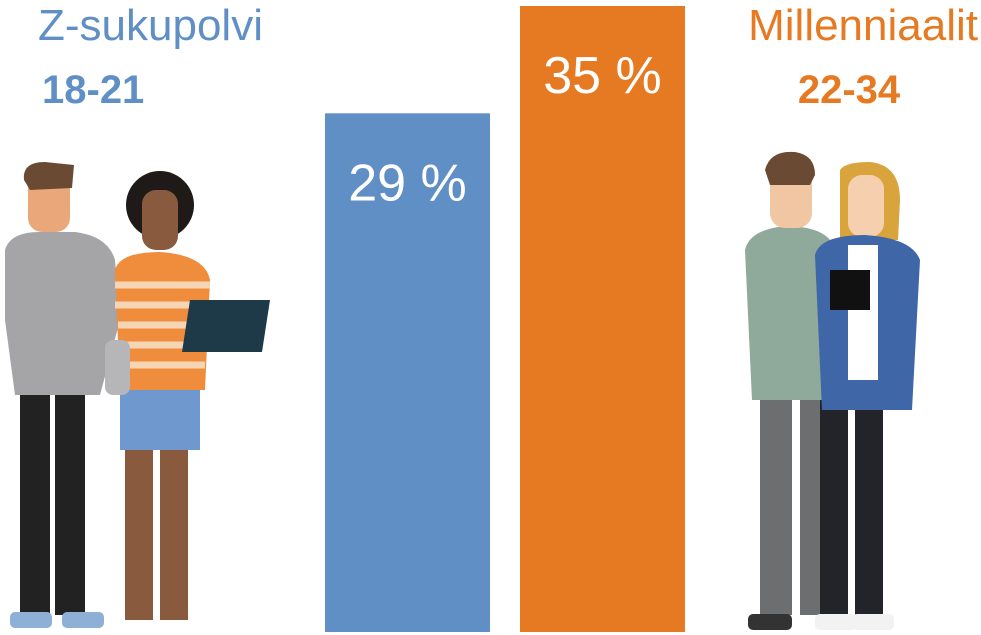 The width and height of the screenshot is (981, 635). What do you see at coordinates (863, 25) in the screenshot?
I see `category-label: Millenniaalit` at bounding box center [863, 25].